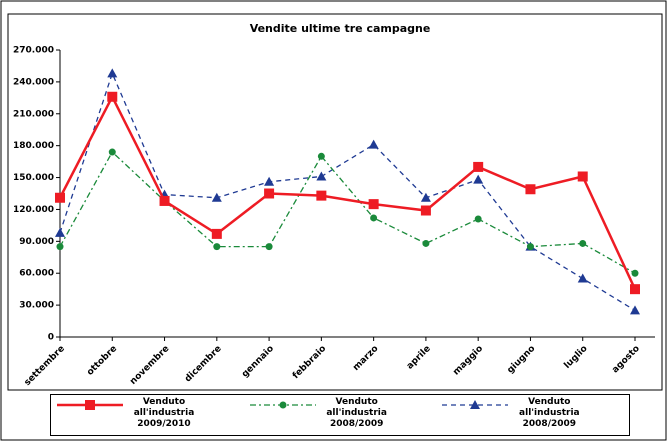  Describe the element at coordinates (36, 274) in the screenshot. I see `y-tick-label: 60.000` at that location.